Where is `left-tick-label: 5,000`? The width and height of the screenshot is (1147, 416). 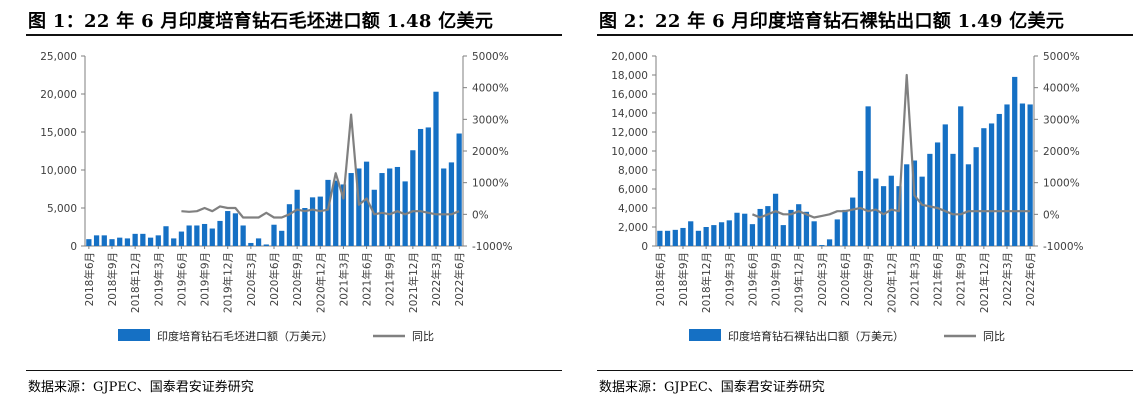 left-tick-label: 5,000 is located at coordinates (62, 209).